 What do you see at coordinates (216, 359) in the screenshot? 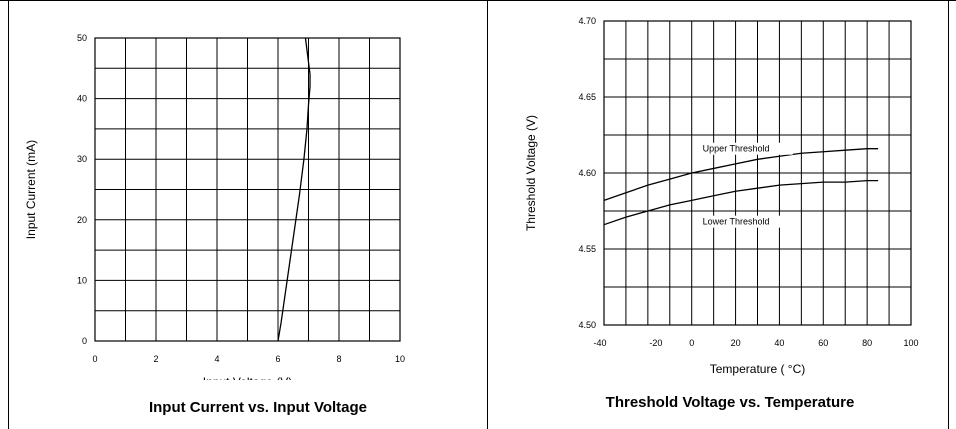
I see `x-tick-label: 4` at bounding box center [216, 359].